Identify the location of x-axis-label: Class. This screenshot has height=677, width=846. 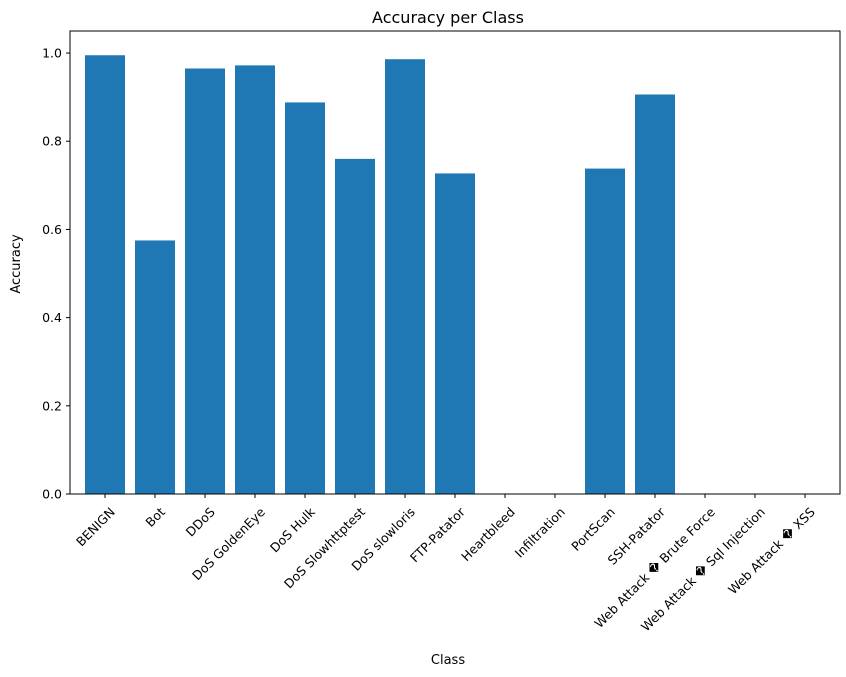
(448, 660).